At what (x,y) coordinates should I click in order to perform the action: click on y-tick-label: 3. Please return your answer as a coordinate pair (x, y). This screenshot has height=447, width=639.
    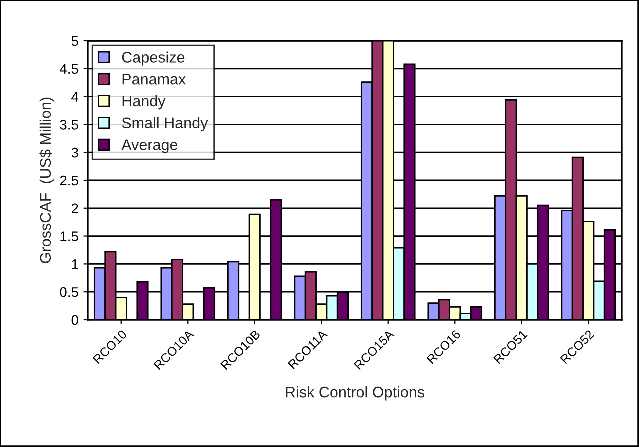
    Looking at the image, I should click on (75, 153).